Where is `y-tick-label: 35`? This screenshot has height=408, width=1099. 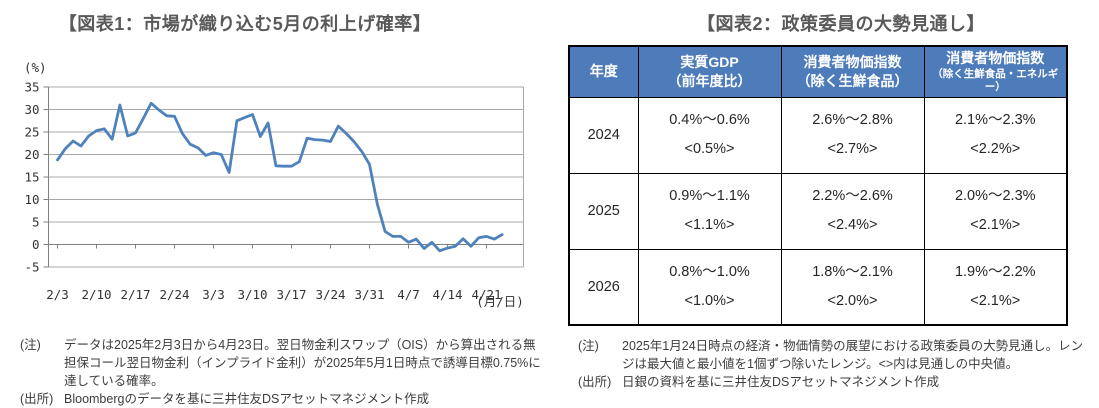
y-tick-label: 35 is located at coordinates (31, 87).